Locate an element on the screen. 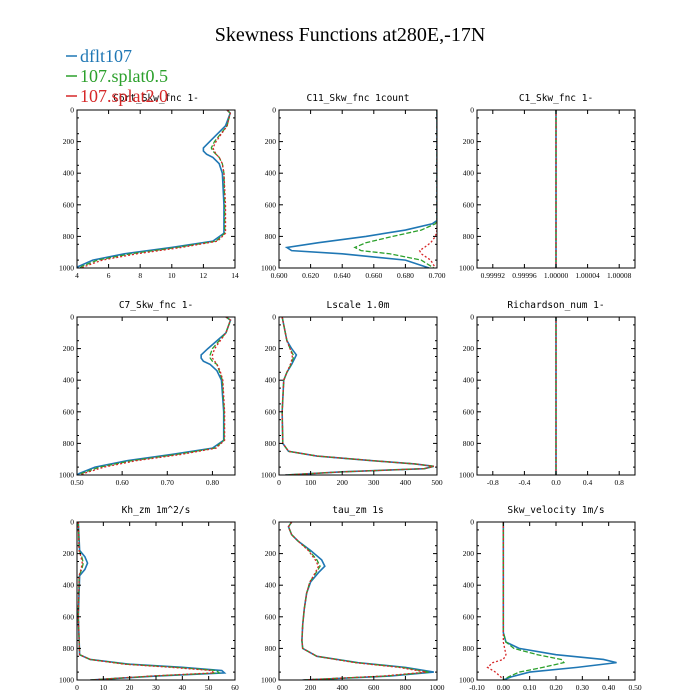  legend-label: 107.splat2.0 is located at coordinates (124, 96).